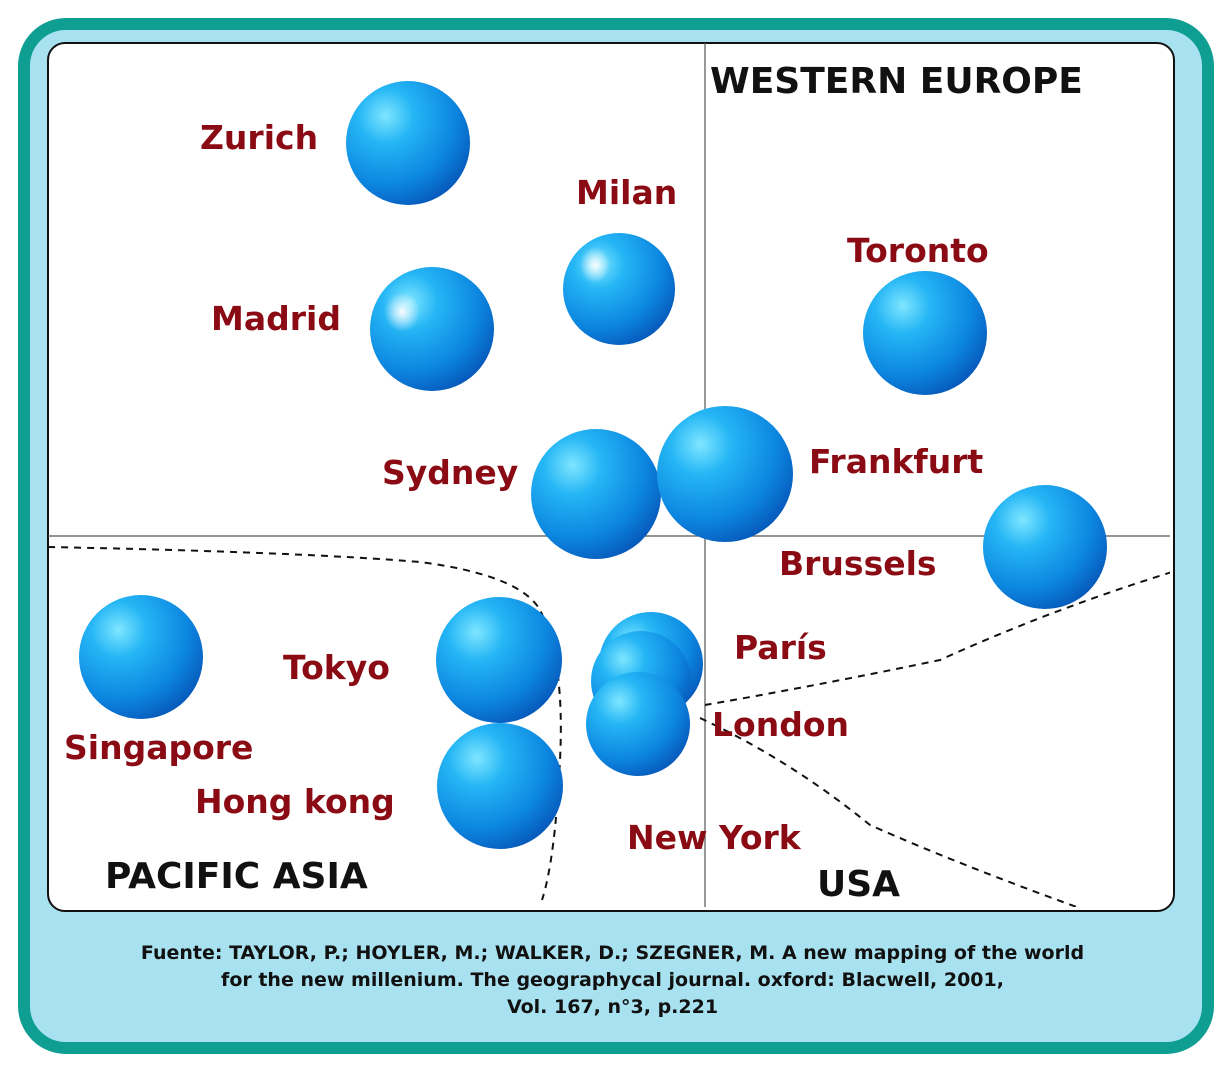 This screenshot has height=1066, width=1225. I want to click on region-western-europe: WESTERN EUROPE, so click(896, 81).